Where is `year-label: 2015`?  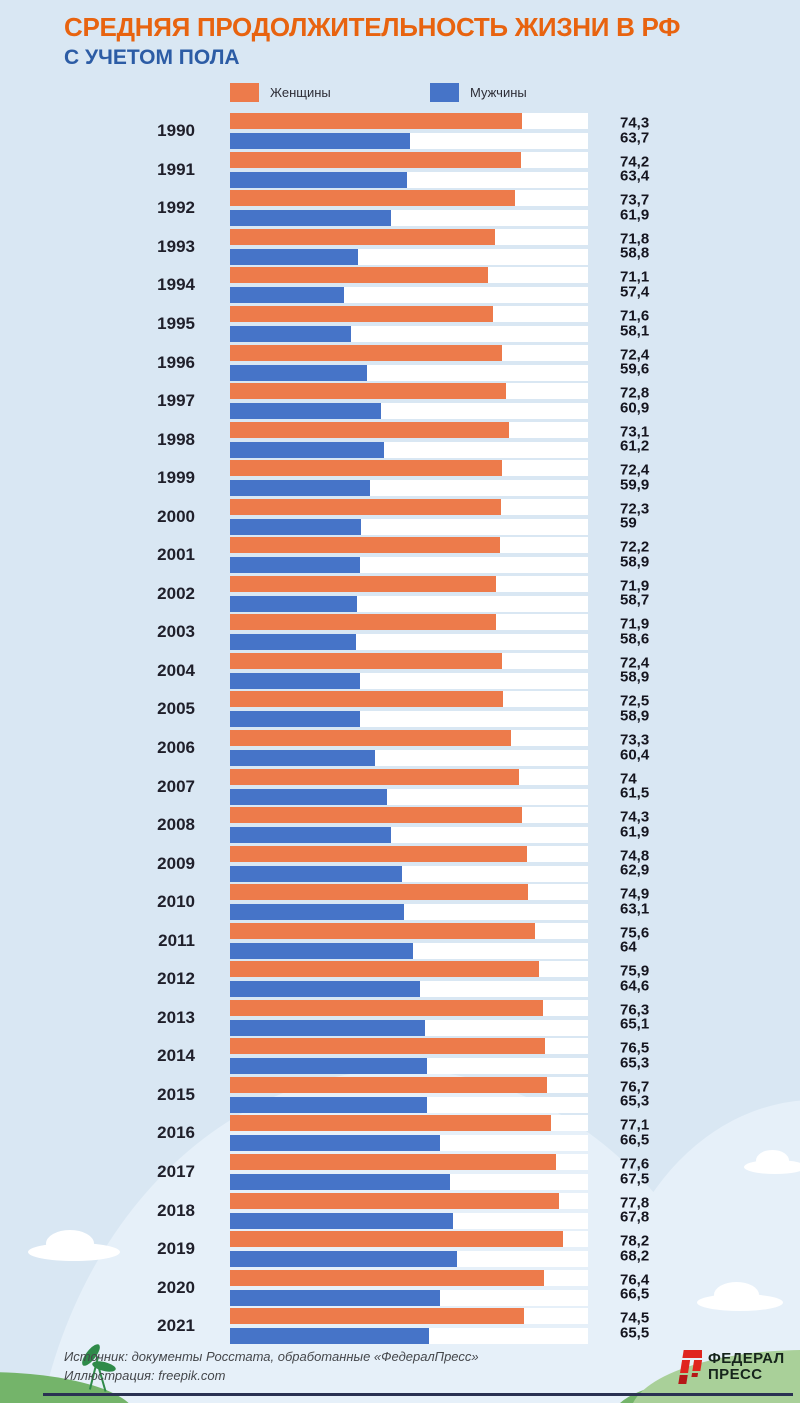 year-label: 2015 is located at coordinates (176, 1094).